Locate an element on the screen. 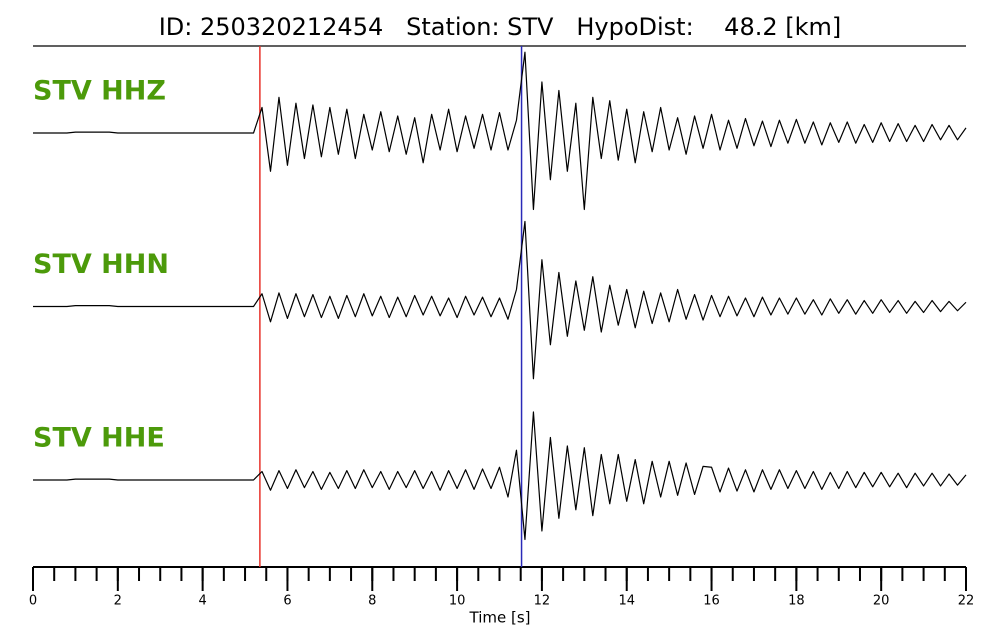 Image resolution: width=1000 pixels, height=644 pixels. x-tick-label: 2 is located at coordinates (118, 601).